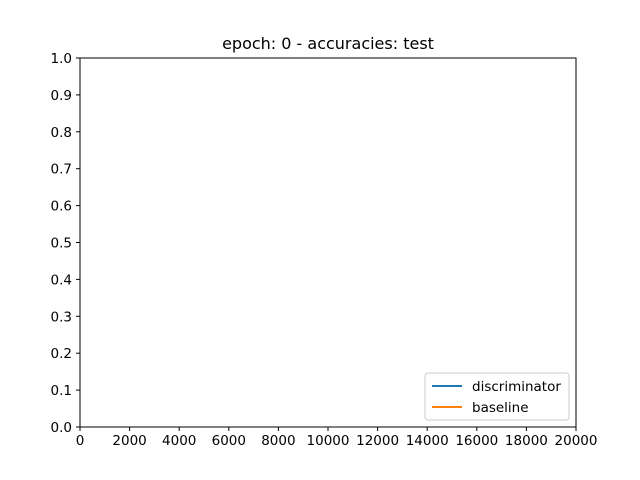 This screenshot has height=480, width=640. I want to click on y-tick-label: 0.3, so click(61, 317).